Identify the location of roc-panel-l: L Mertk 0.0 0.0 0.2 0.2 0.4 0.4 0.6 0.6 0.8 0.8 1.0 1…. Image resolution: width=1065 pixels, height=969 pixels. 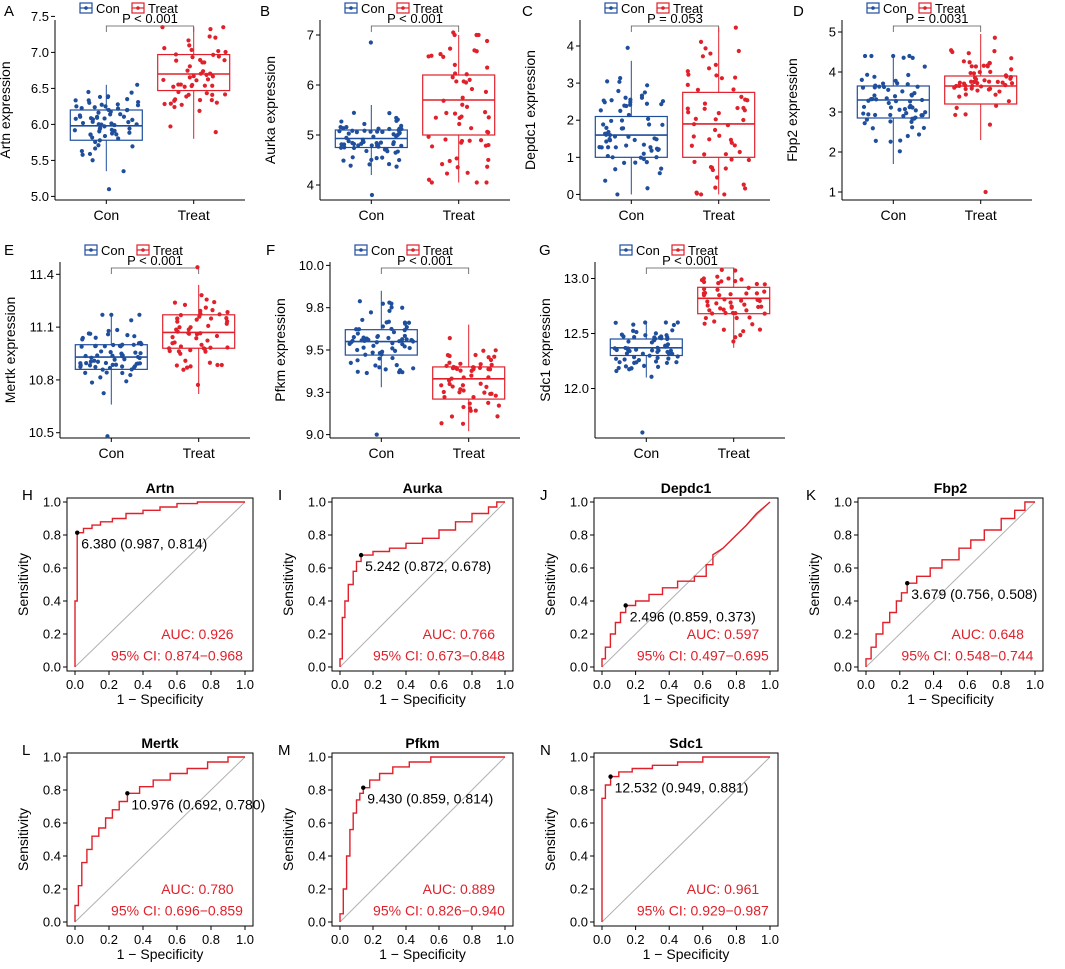
(140, 848).